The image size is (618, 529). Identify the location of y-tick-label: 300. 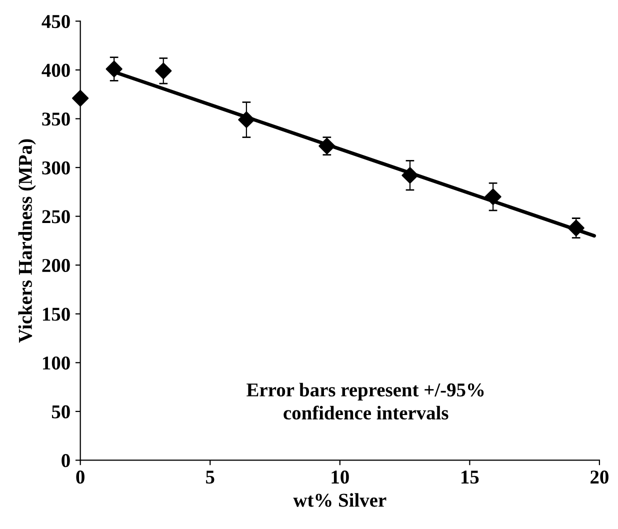
(56, 167).